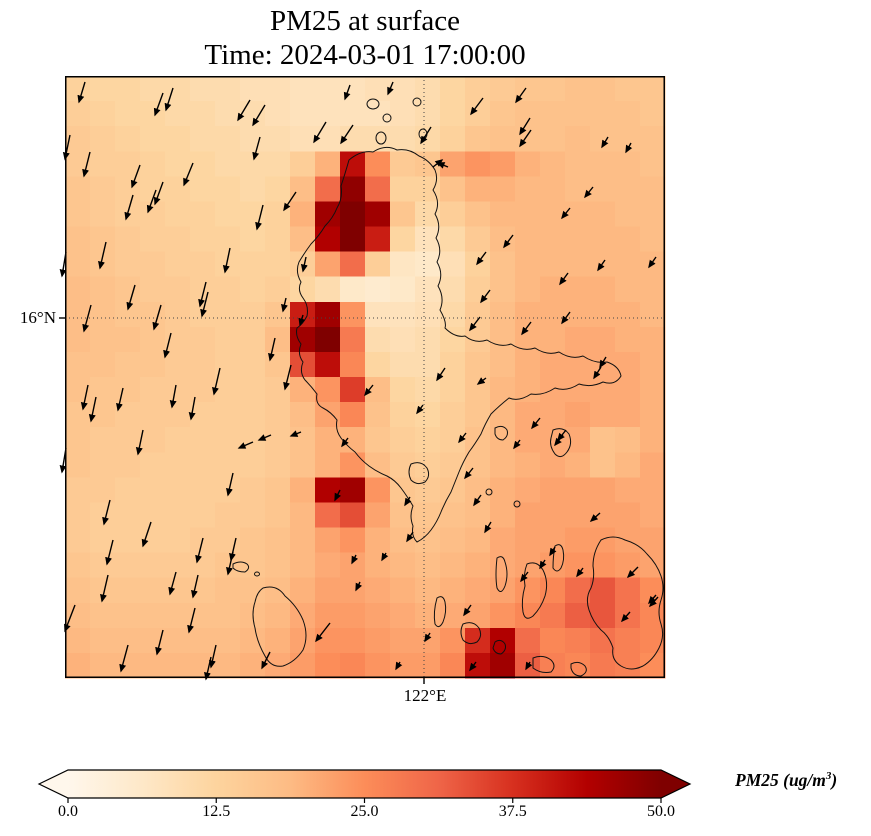  What do you see at coordinates (828, 776) in the screenshot?
I see `colorbar-label-superscript: 3` at bounding box center [828, 776].